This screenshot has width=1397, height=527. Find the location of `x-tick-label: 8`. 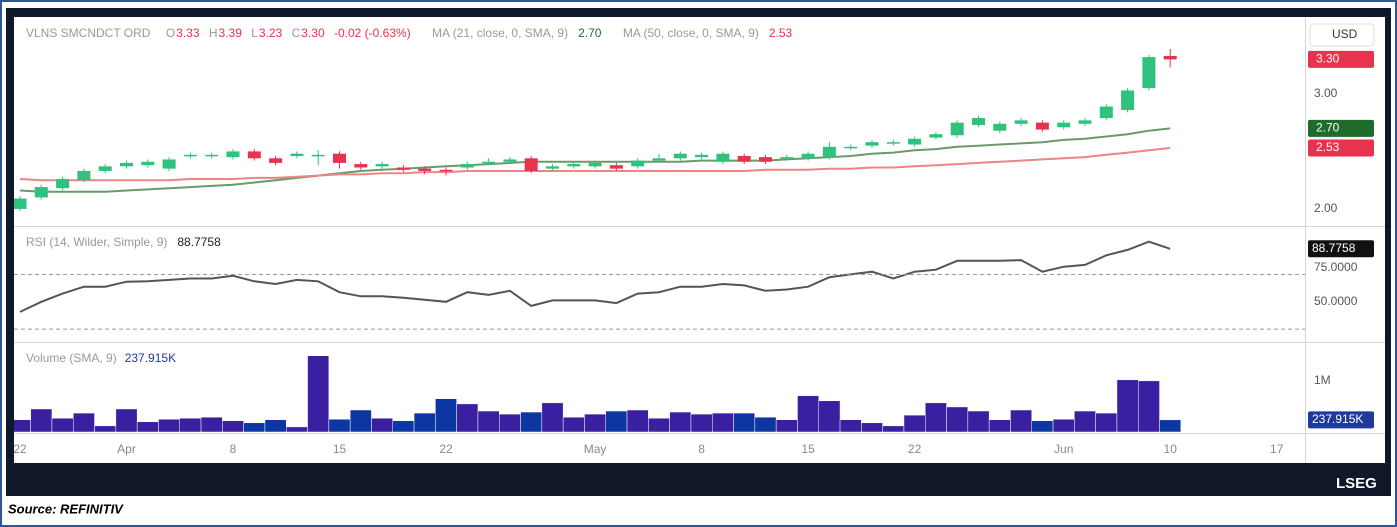

x-tick-label: 8 is located at coordinates (701, 449).